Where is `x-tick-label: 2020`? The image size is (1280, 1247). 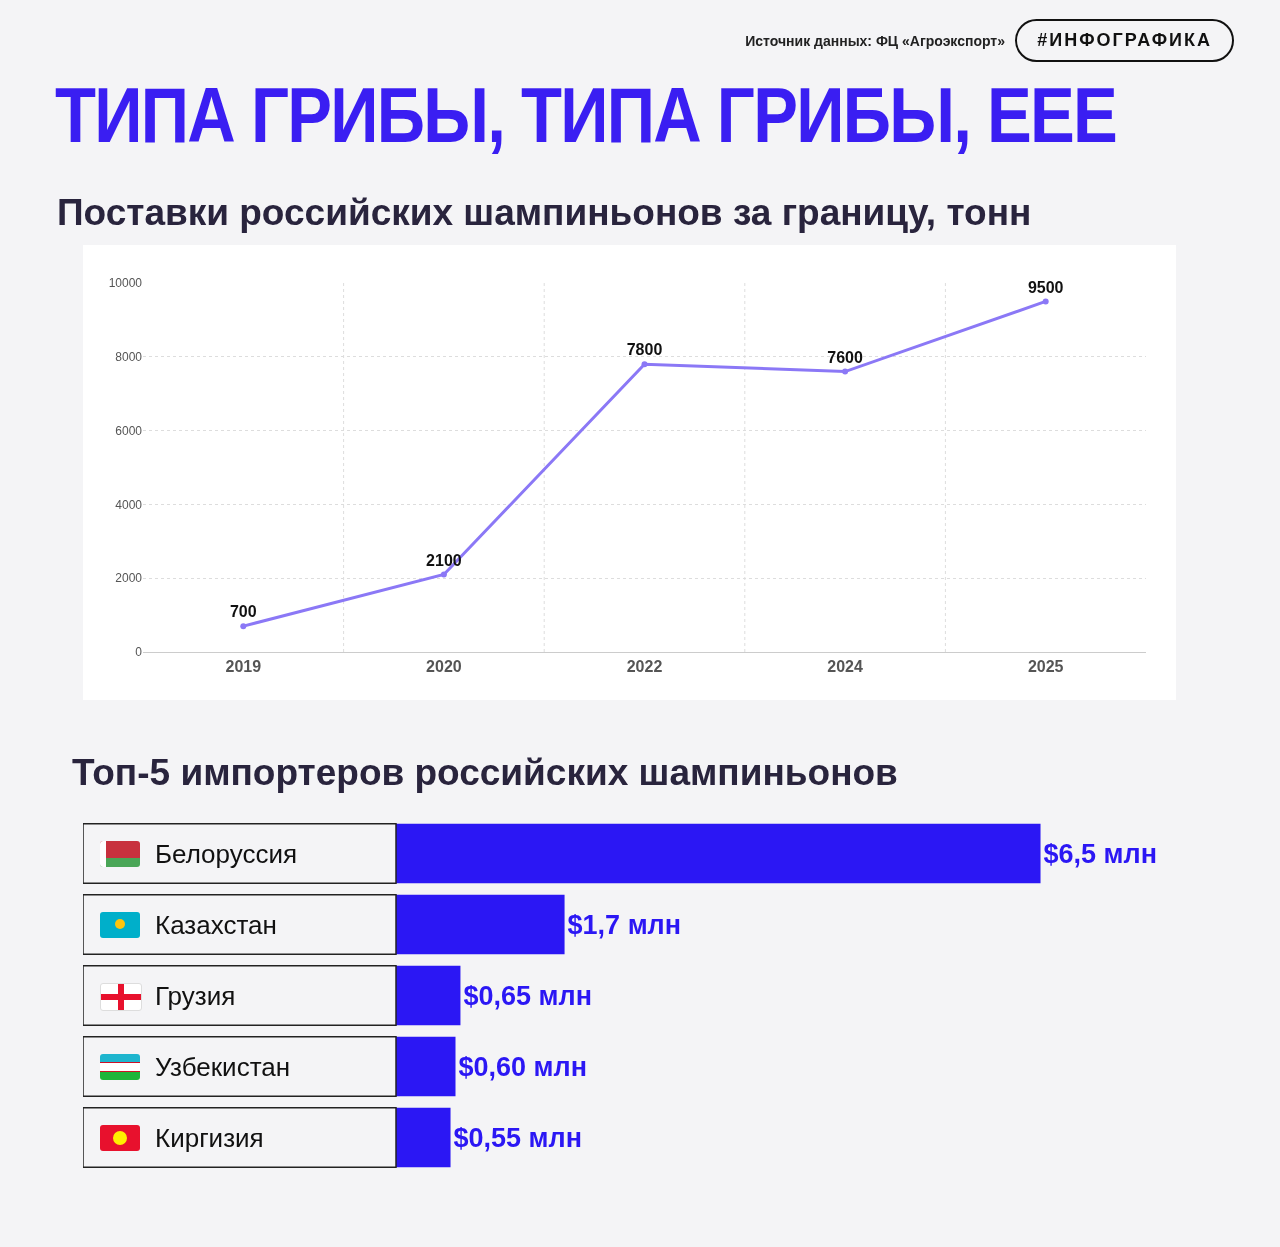 x-tick-label: 2020 is located at coordinates (444, 667).